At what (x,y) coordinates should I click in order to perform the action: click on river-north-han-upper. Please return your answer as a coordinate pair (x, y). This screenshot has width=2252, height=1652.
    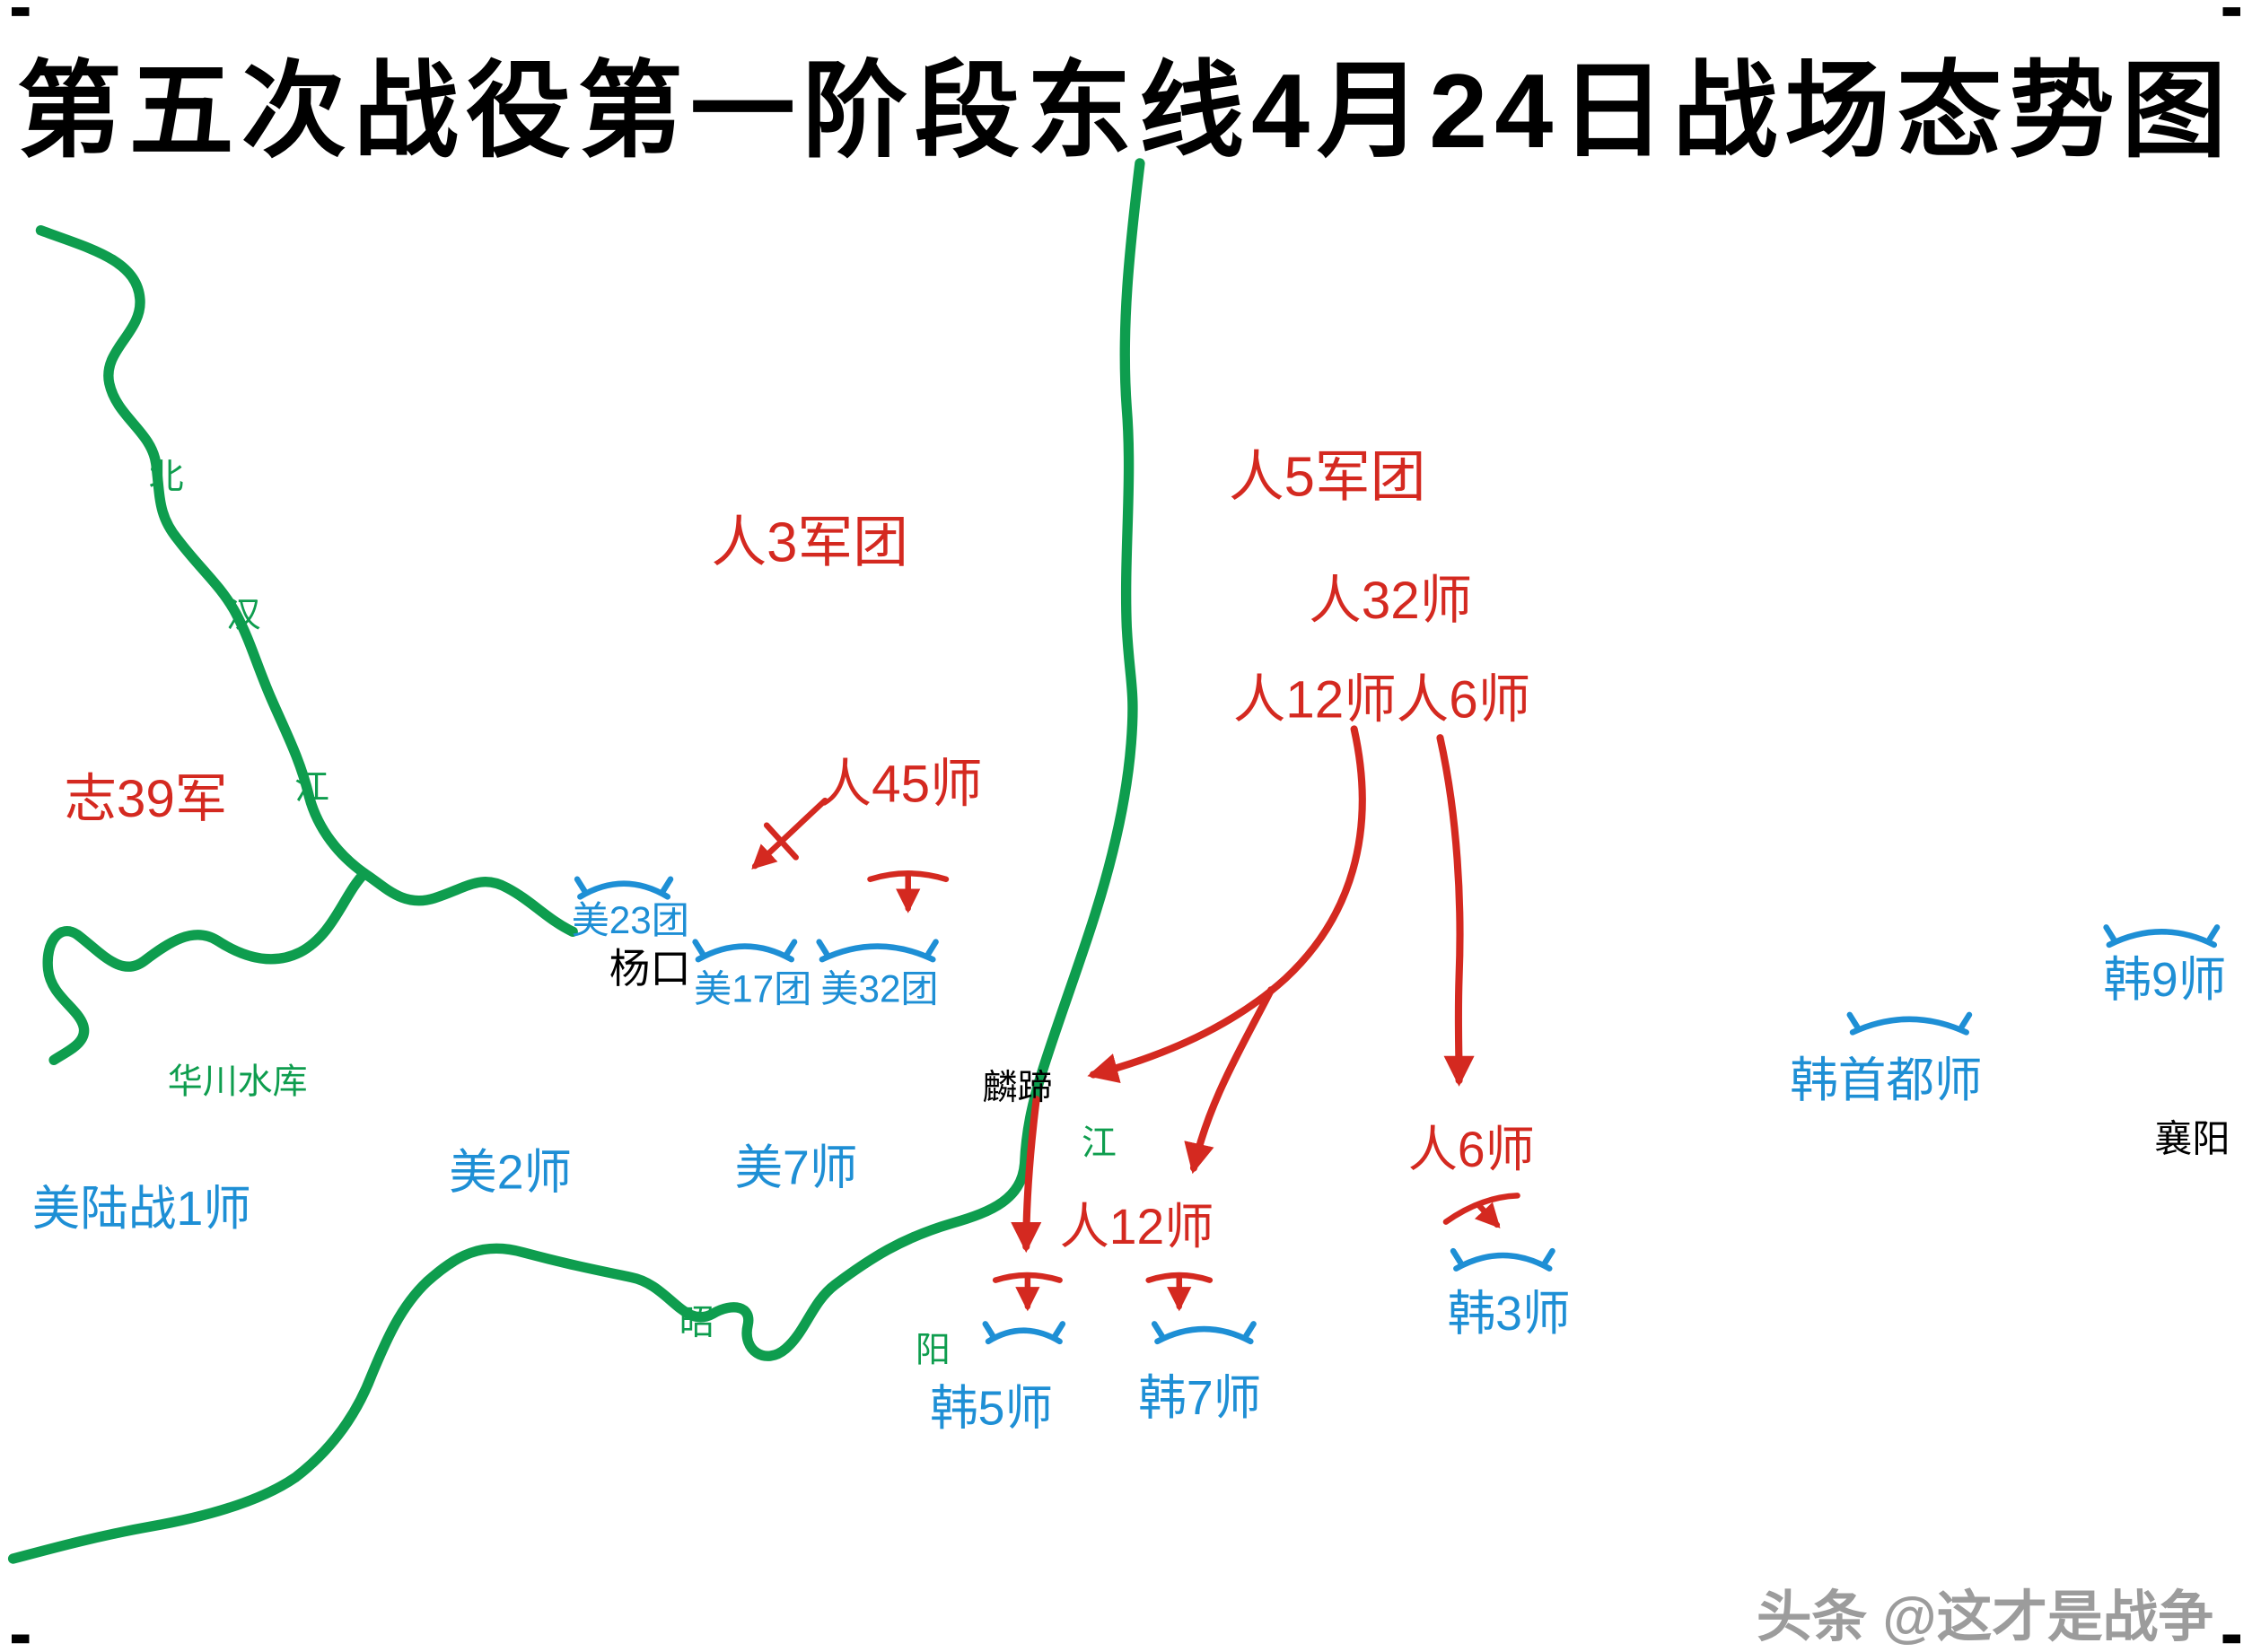
    Looking at the image, I should click on (203, 551).